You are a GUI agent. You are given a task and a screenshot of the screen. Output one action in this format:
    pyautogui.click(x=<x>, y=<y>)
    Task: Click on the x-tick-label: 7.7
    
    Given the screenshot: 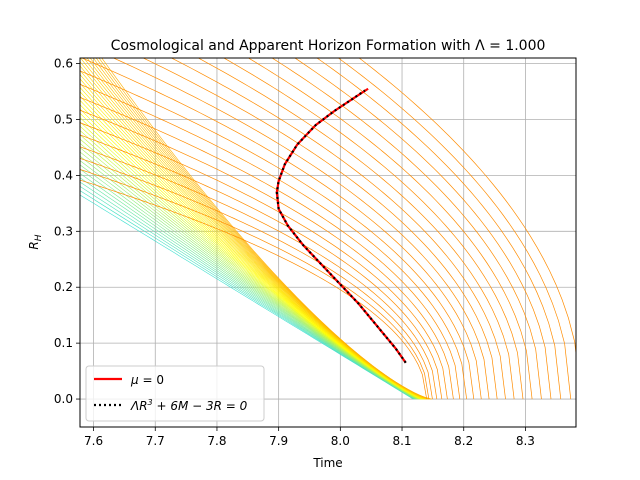 What is the action you would take?
    pyautogui.click(x=155, y=441)
    